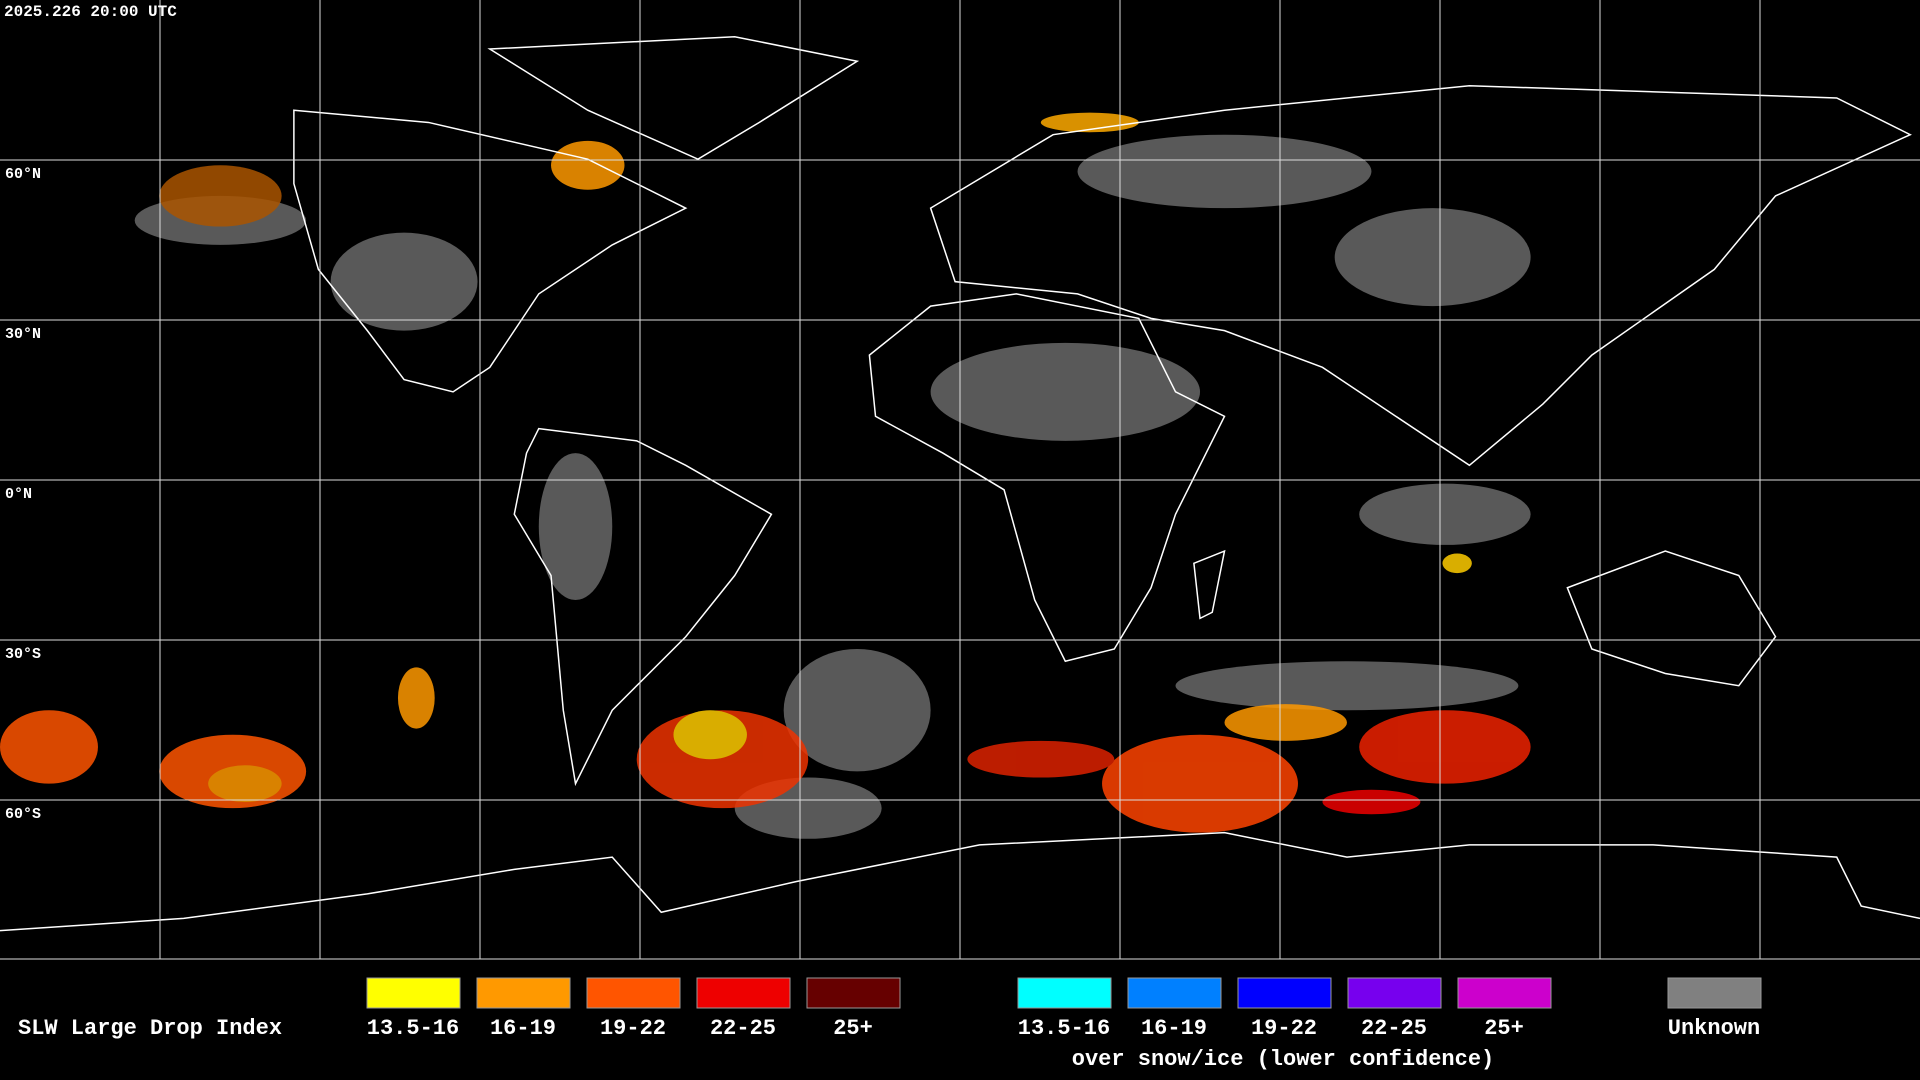  What do you see at coordinates (23, 654) in the screenshot?
I see `latitude-label: 30°S` at bounding box center [23, 654].